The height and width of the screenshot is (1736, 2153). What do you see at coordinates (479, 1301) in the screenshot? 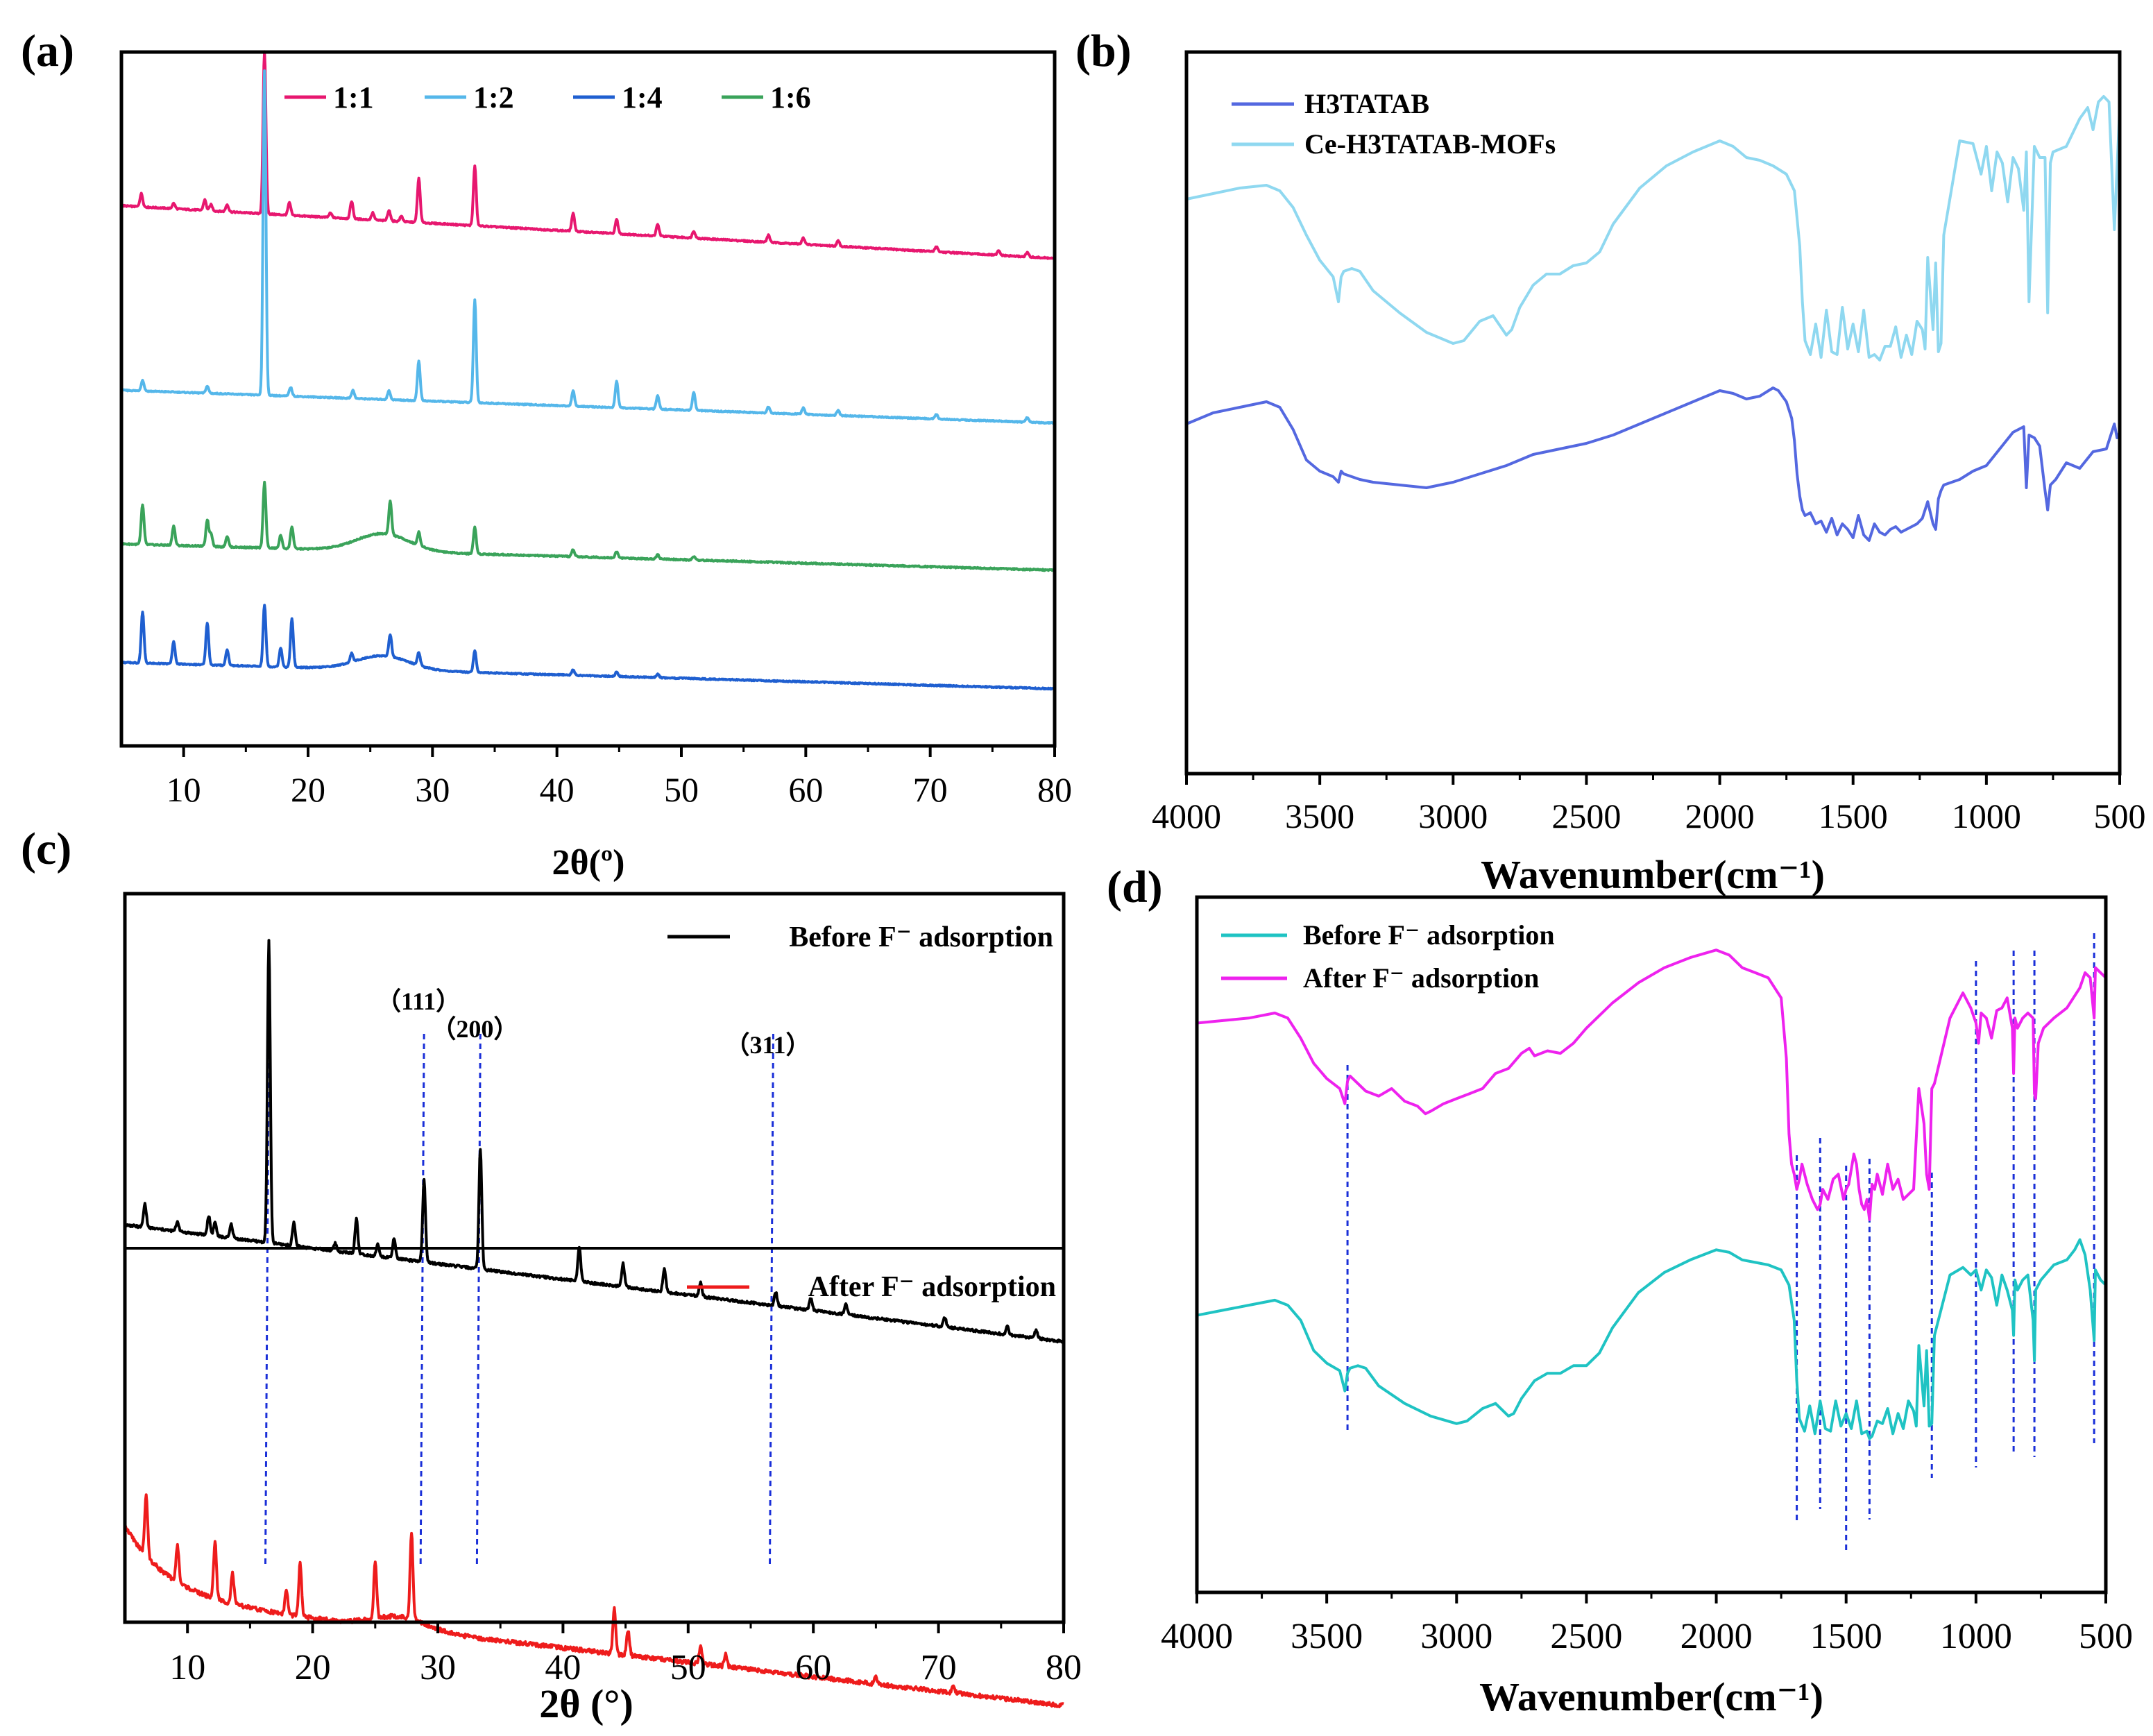
I see `guide-line-33.4` at bounding box center [479, 1301].